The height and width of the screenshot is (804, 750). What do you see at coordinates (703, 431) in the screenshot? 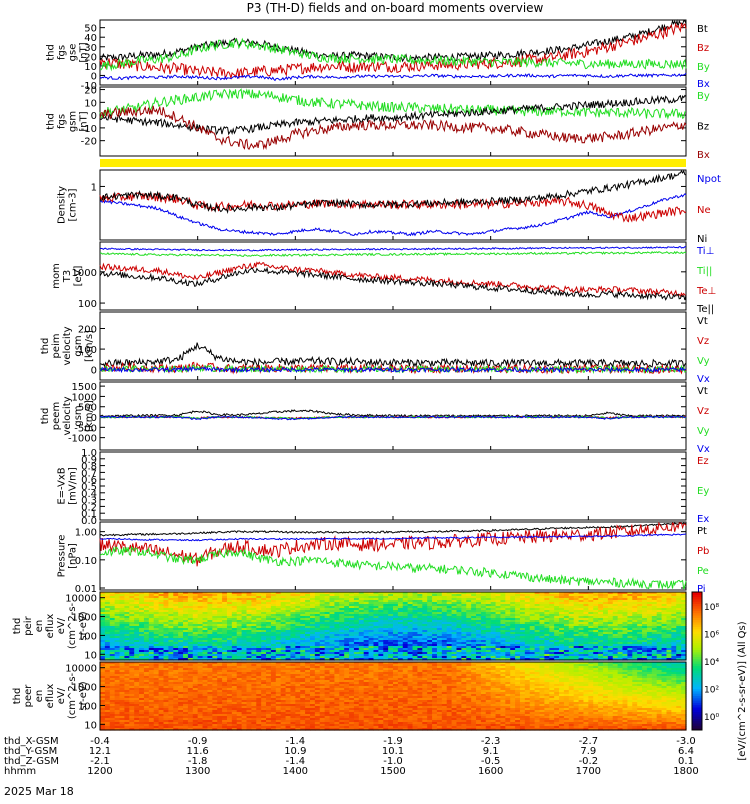
I see `legend-peem-Vy: Vy` at bounding box center [703, 431].